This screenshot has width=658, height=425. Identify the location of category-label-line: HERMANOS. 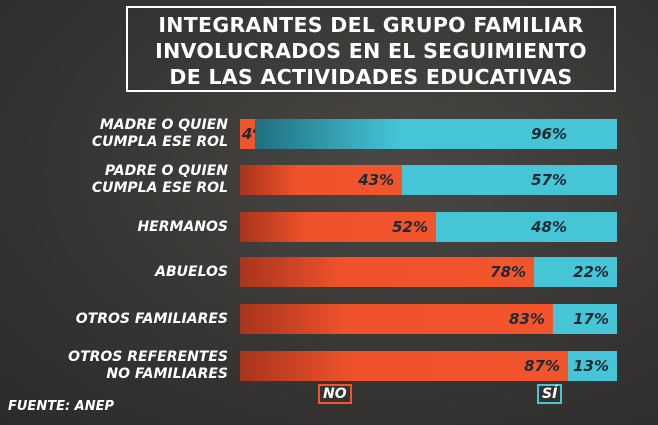
(182, 226).